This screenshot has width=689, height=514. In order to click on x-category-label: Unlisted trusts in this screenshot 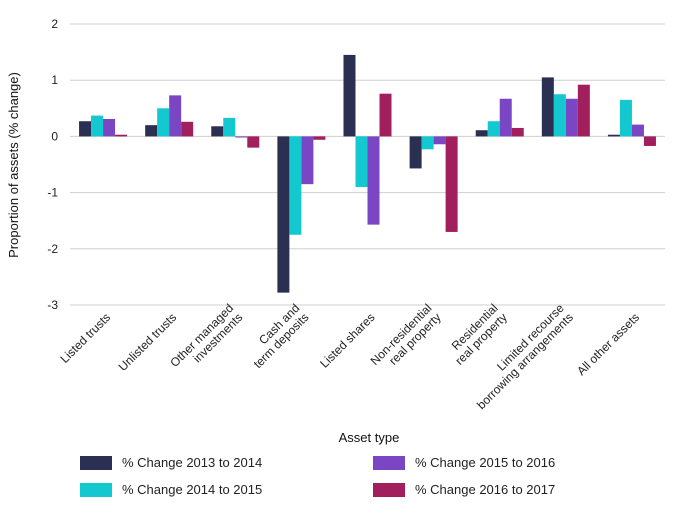, I will do `click(148, 342)`.